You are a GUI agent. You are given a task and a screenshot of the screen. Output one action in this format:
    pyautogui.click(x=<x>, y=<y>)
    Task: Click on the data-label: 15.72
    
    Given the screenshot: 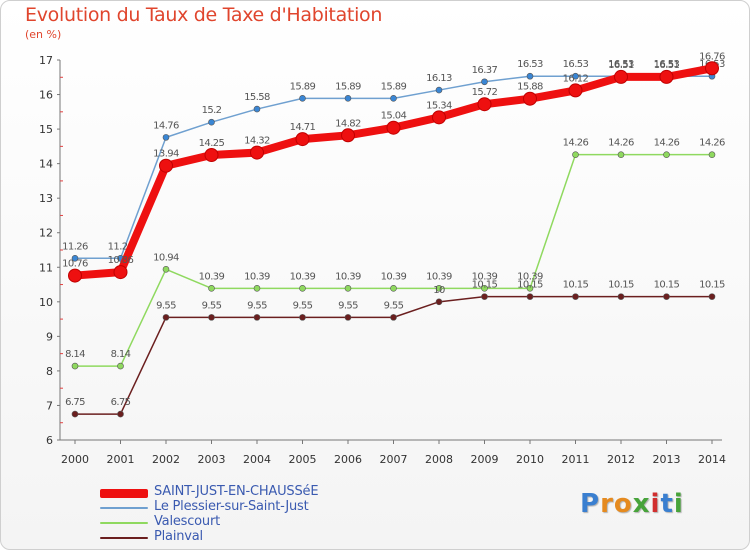 What is the action you would take?
    pyautogui.click(x=485, y=92)
    